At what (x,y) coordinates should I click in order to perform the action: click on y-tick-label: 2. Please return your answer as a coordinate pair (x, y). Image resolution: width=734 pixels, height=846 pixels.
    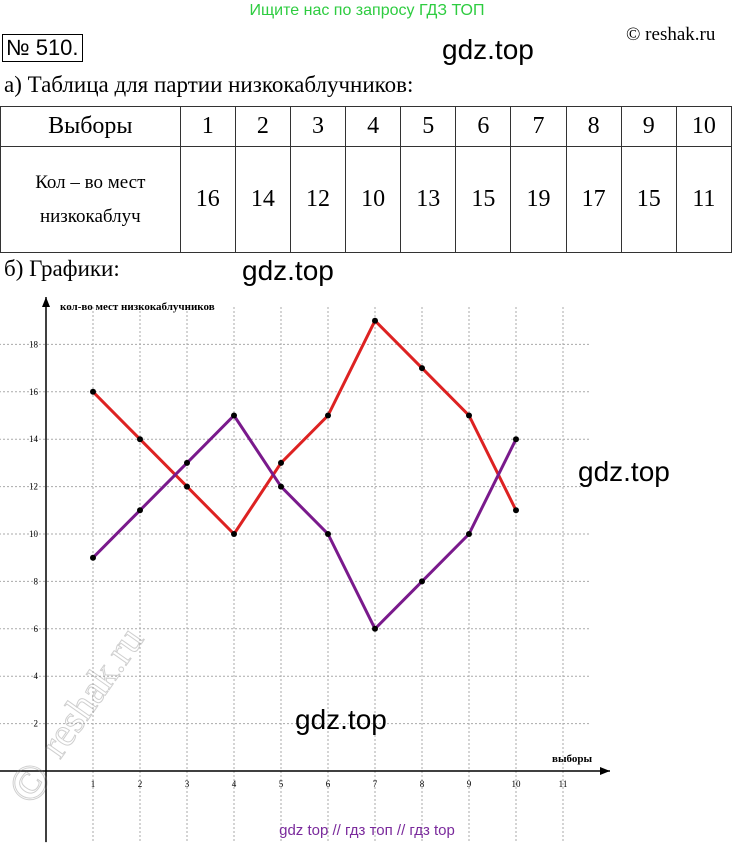
    Looking at the image, I should click on (36, 724).